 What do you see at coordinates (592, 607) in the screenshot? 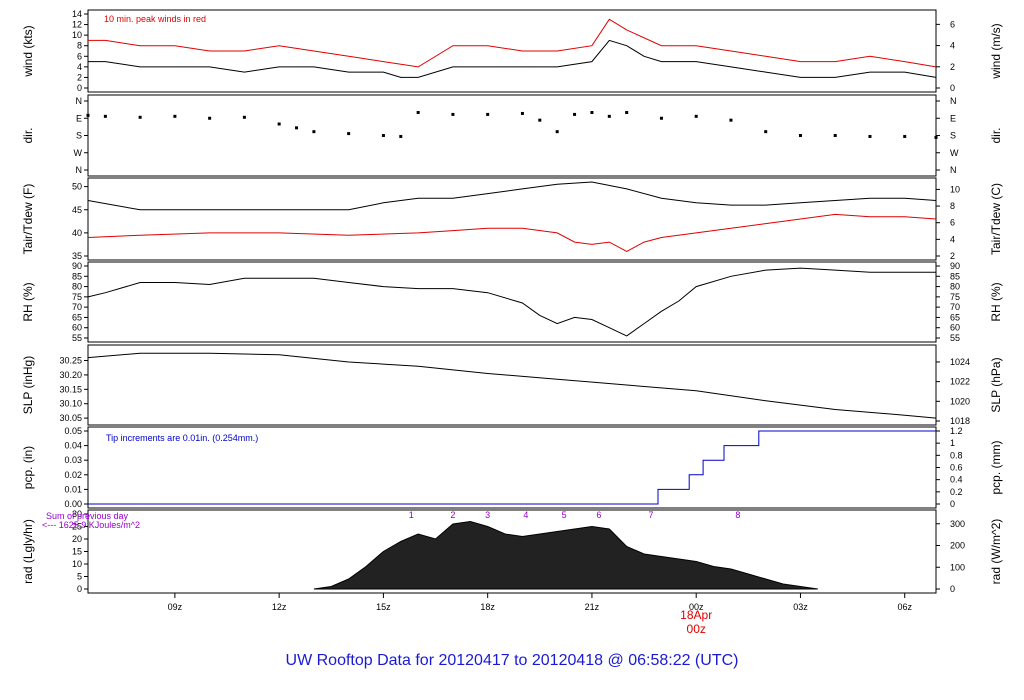
I see `x-tick-label: 21z` at bounding box center [592, 607].